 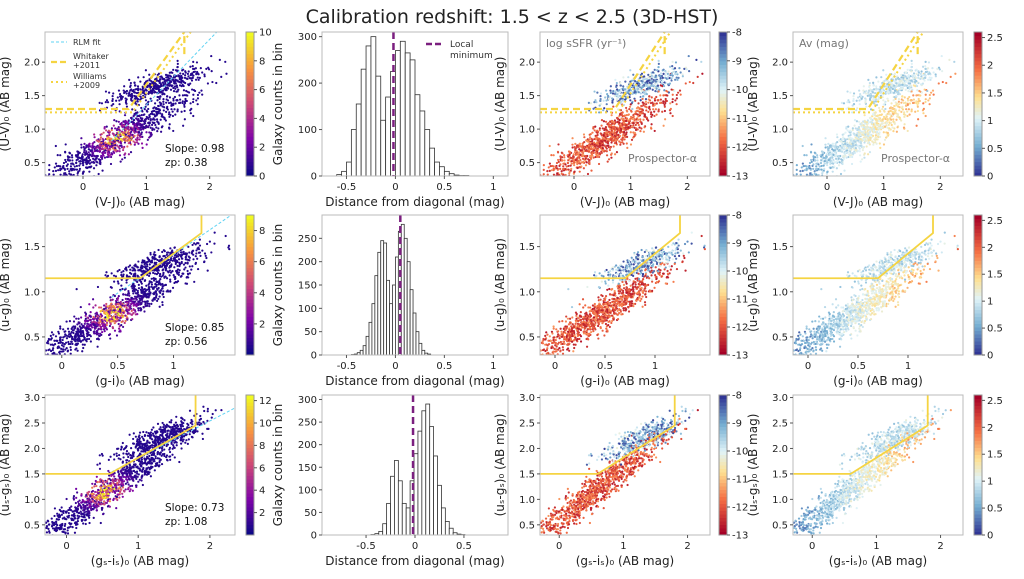 I want to click on y-tick-label: 2.0, so click(x=780, y=63).